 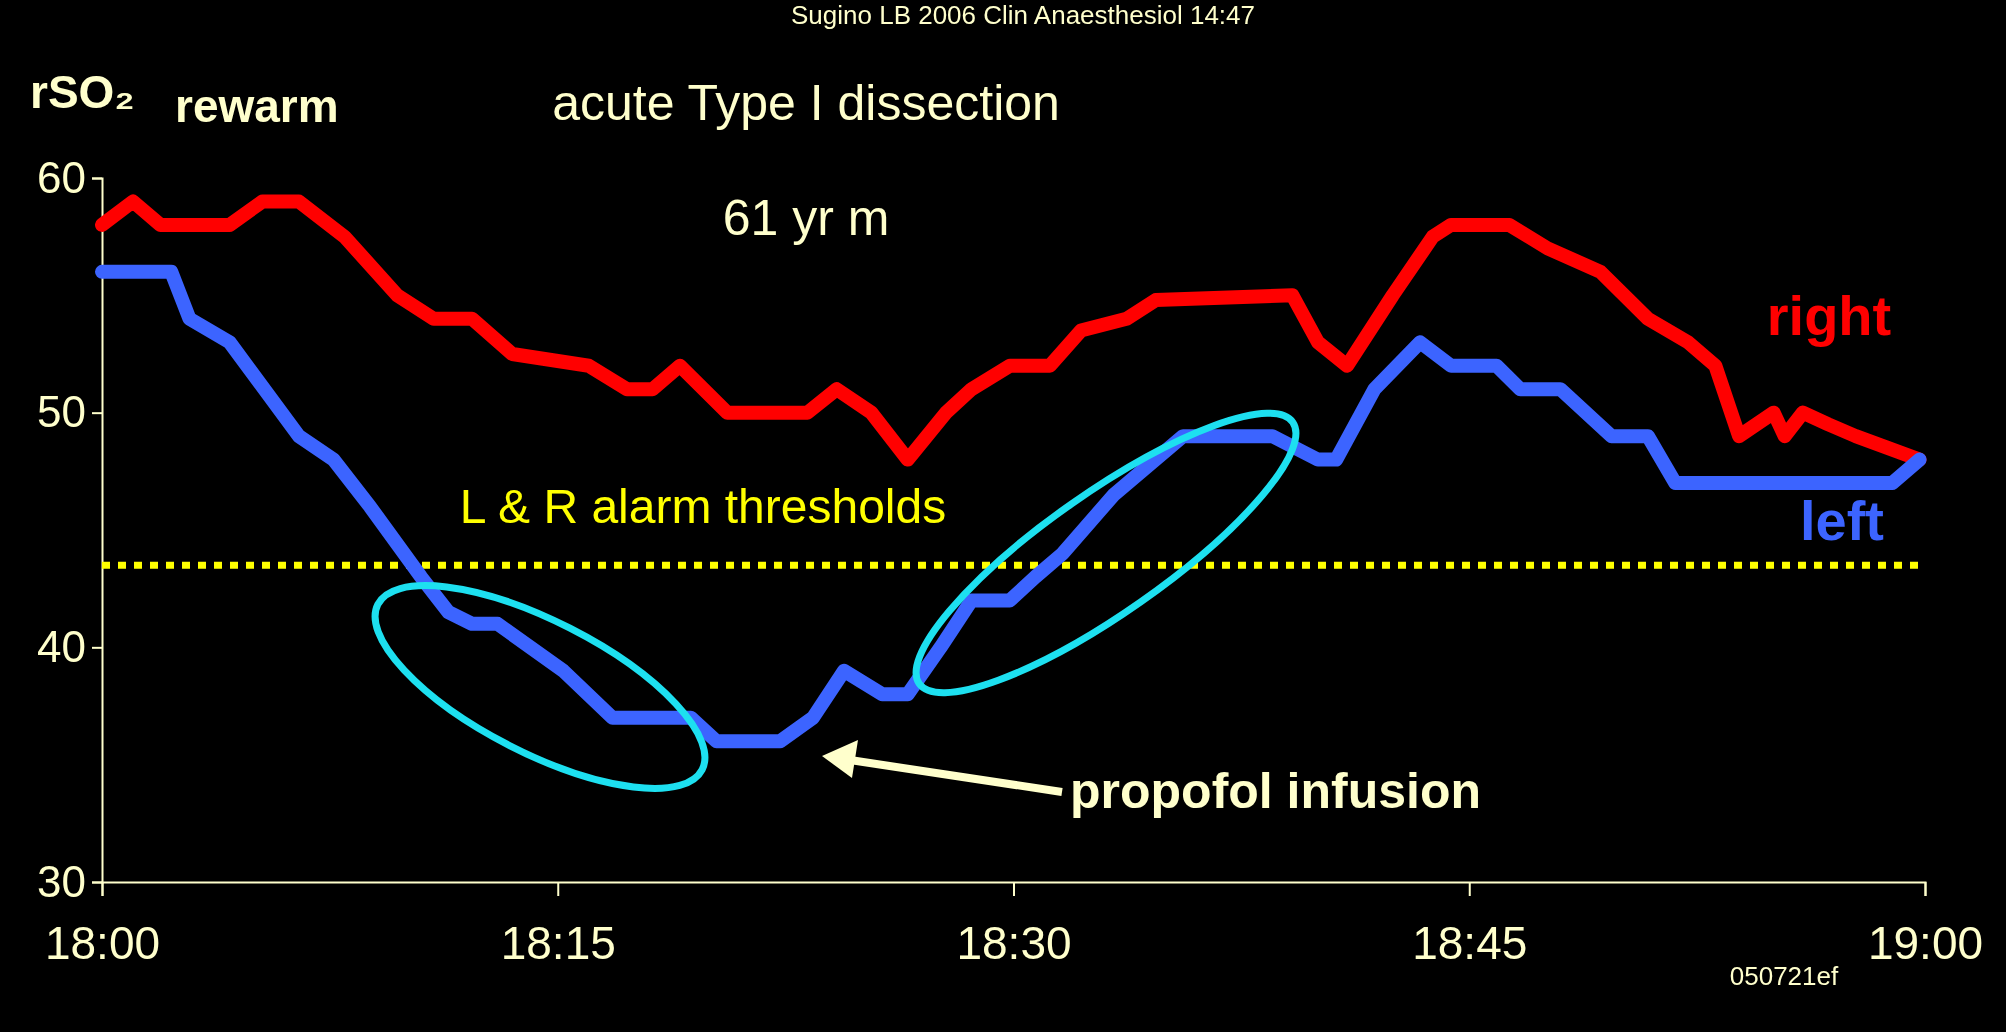 I want to click on x-tick-label: 18:30, so click(x=1014, y=942).